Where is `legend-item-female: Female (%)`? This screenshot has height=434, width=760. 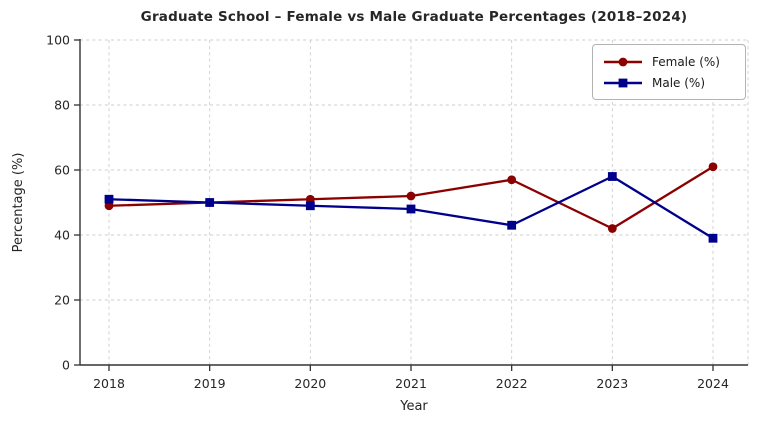
legend-item-female: Female (%) is located at coordinates (669, 61).